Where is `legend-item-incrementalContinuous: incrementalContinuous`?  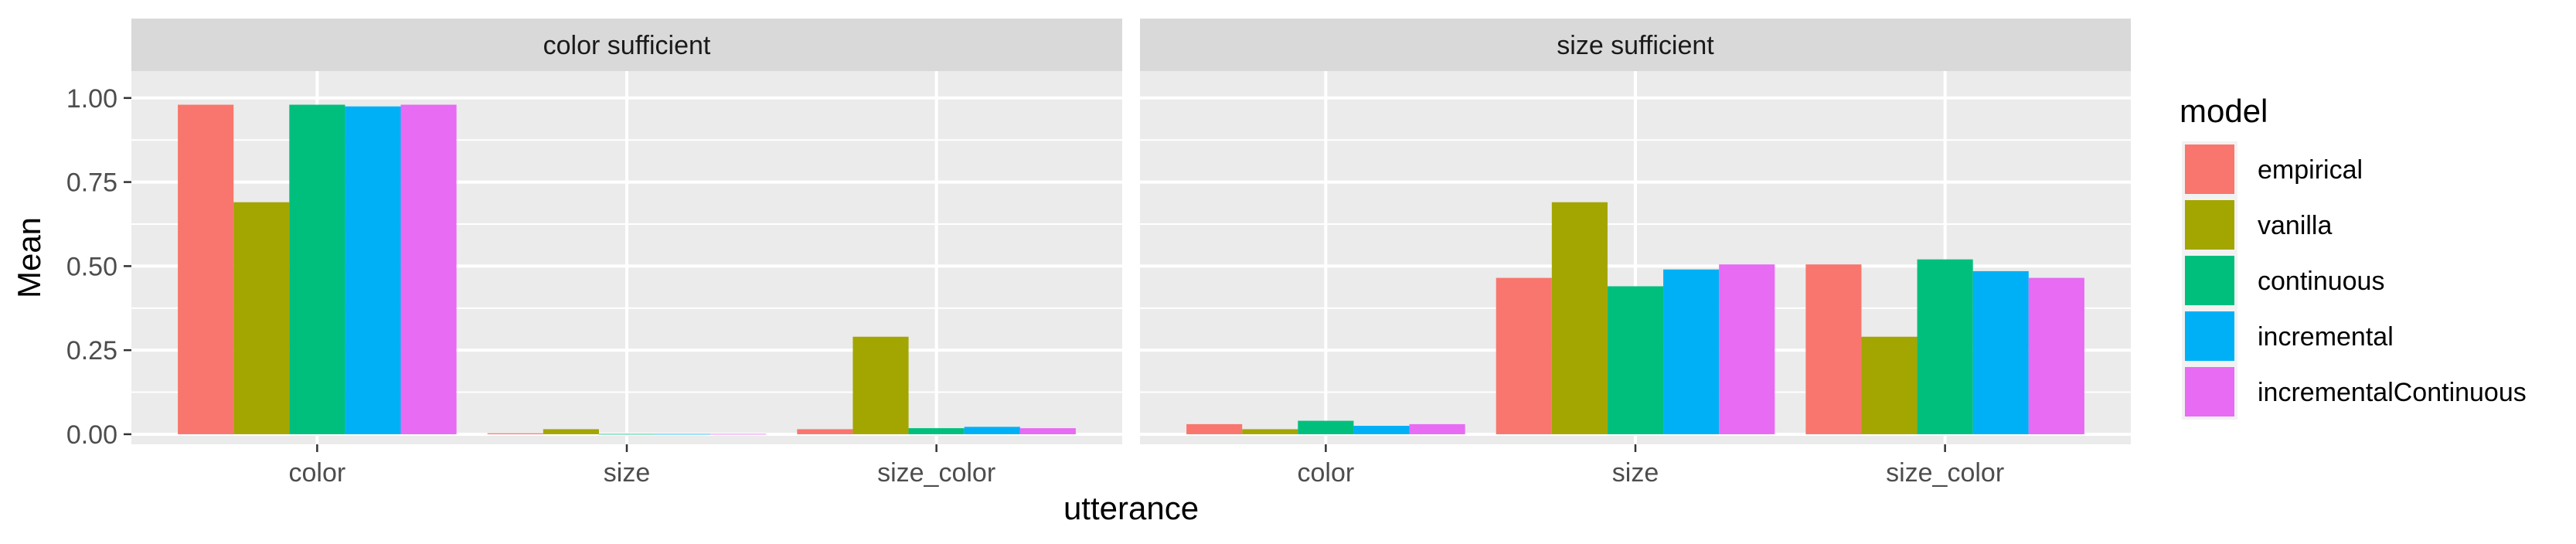 legend-item-incrementalContinuous: incrementalContinuous is located at coordinates (2354, 392).